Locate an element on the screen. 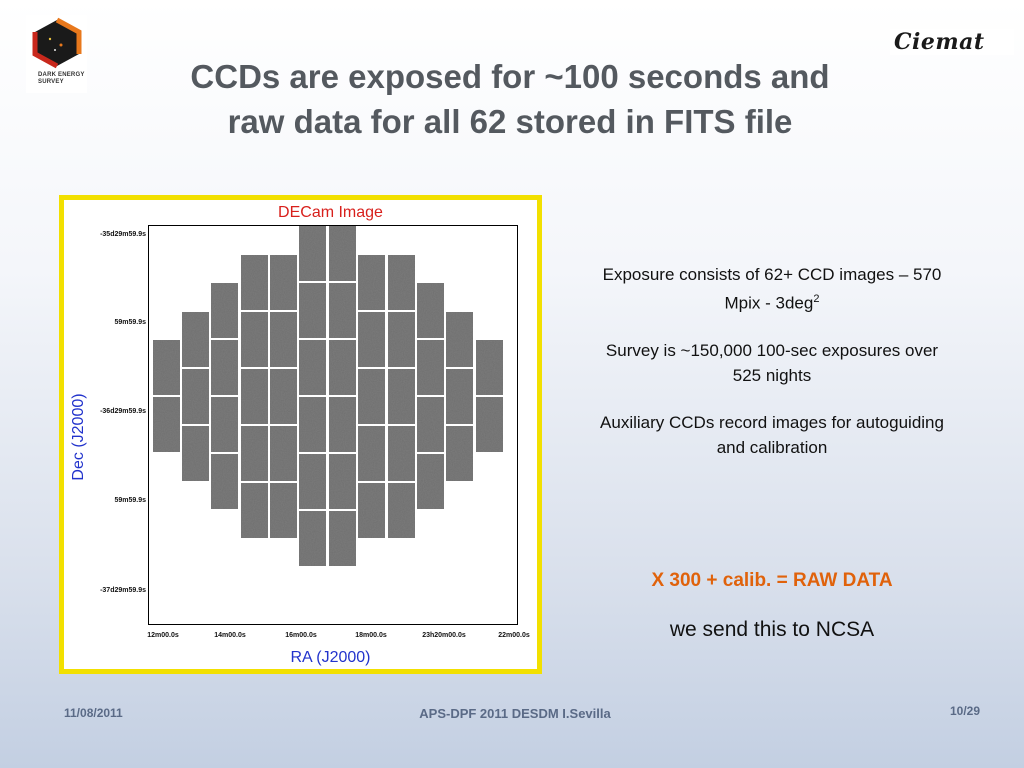  xtick-label: 12m00.0s is located at coordinates (163, 635).